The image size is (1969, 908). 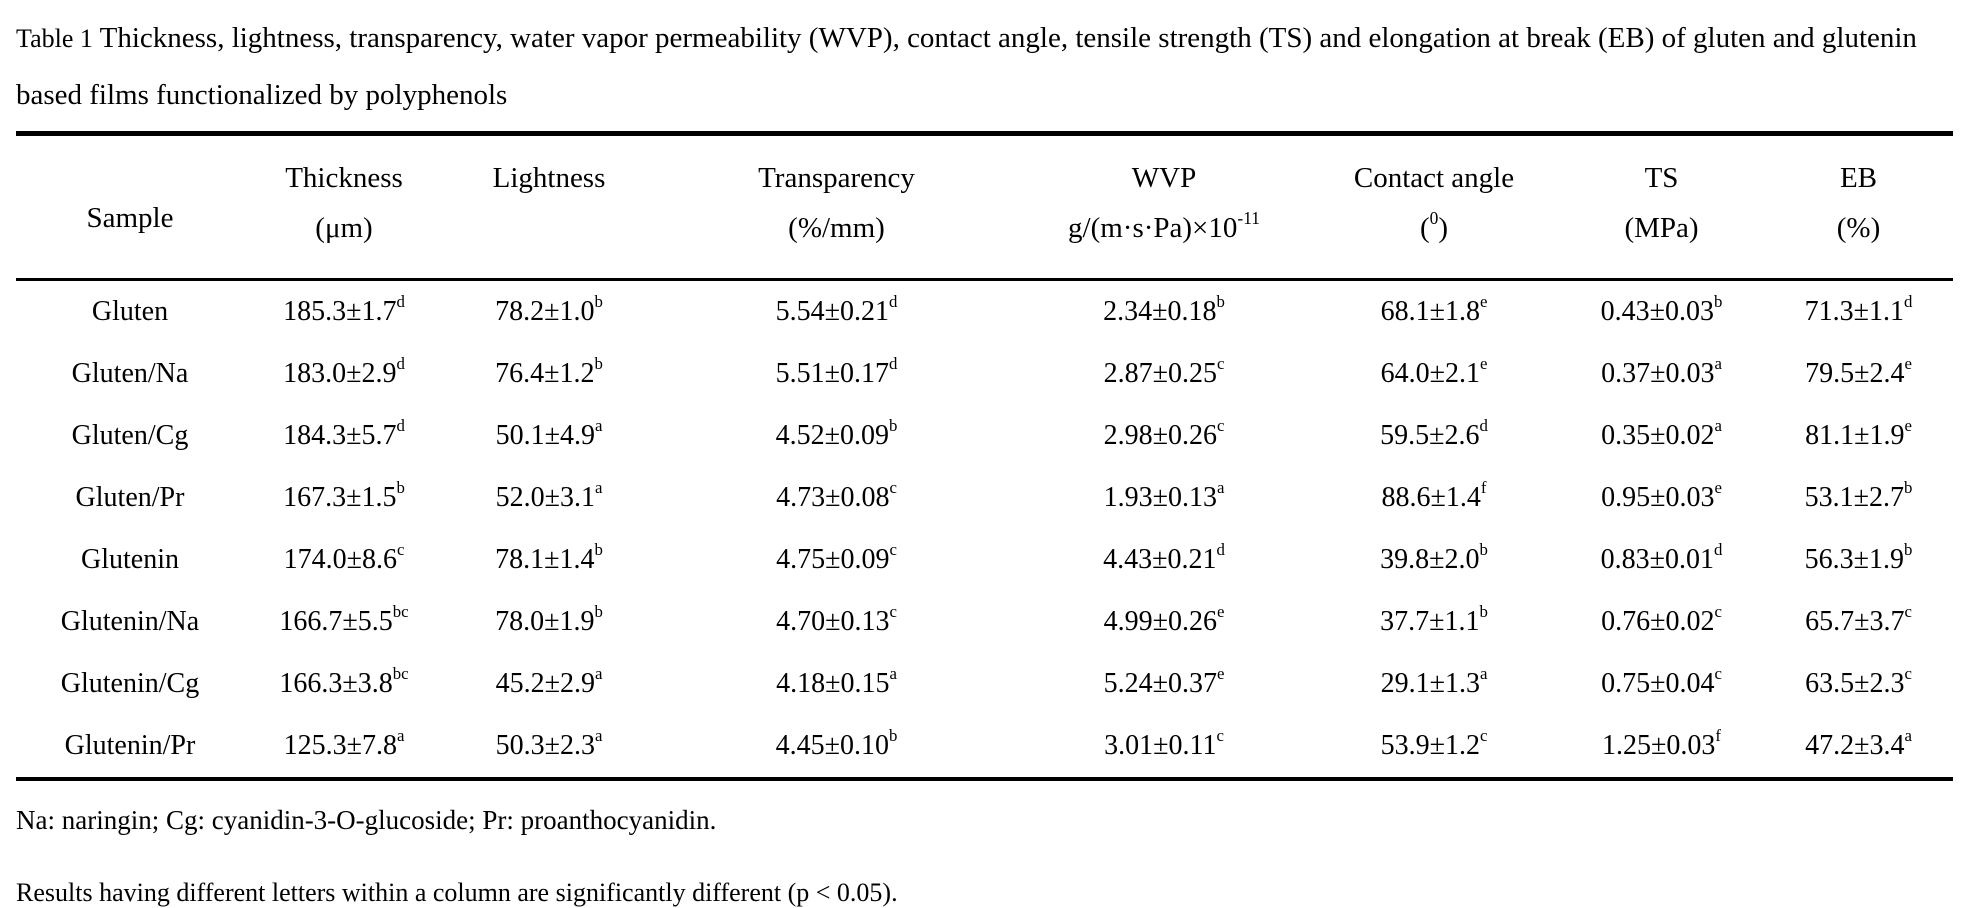 I want to click on value-cell: 166.3±3.8bc, so click(x=344, y=684).